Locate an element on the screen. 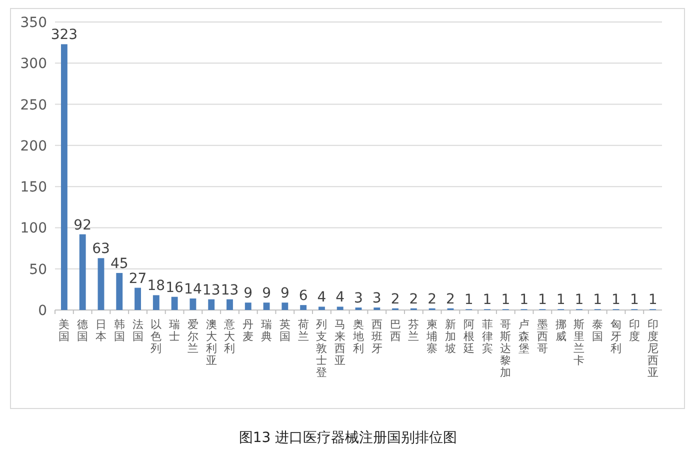 The height and width of the screenshot is (455, 696). y-tick-label: 50 is located at coordinates (38, 270).